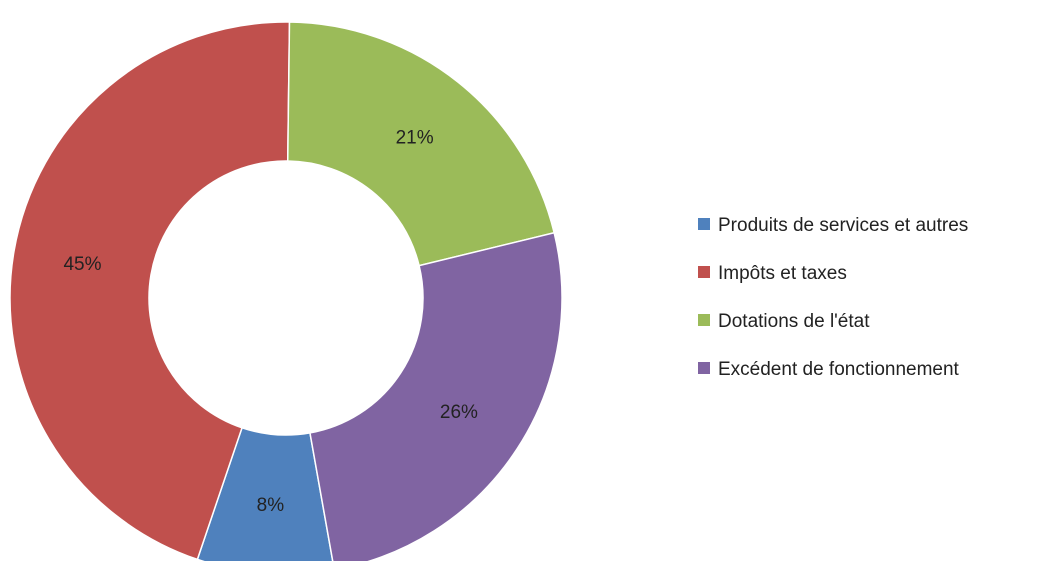  I want to click on data-label-impots-et-taxes: 45%, so click(82, 264).